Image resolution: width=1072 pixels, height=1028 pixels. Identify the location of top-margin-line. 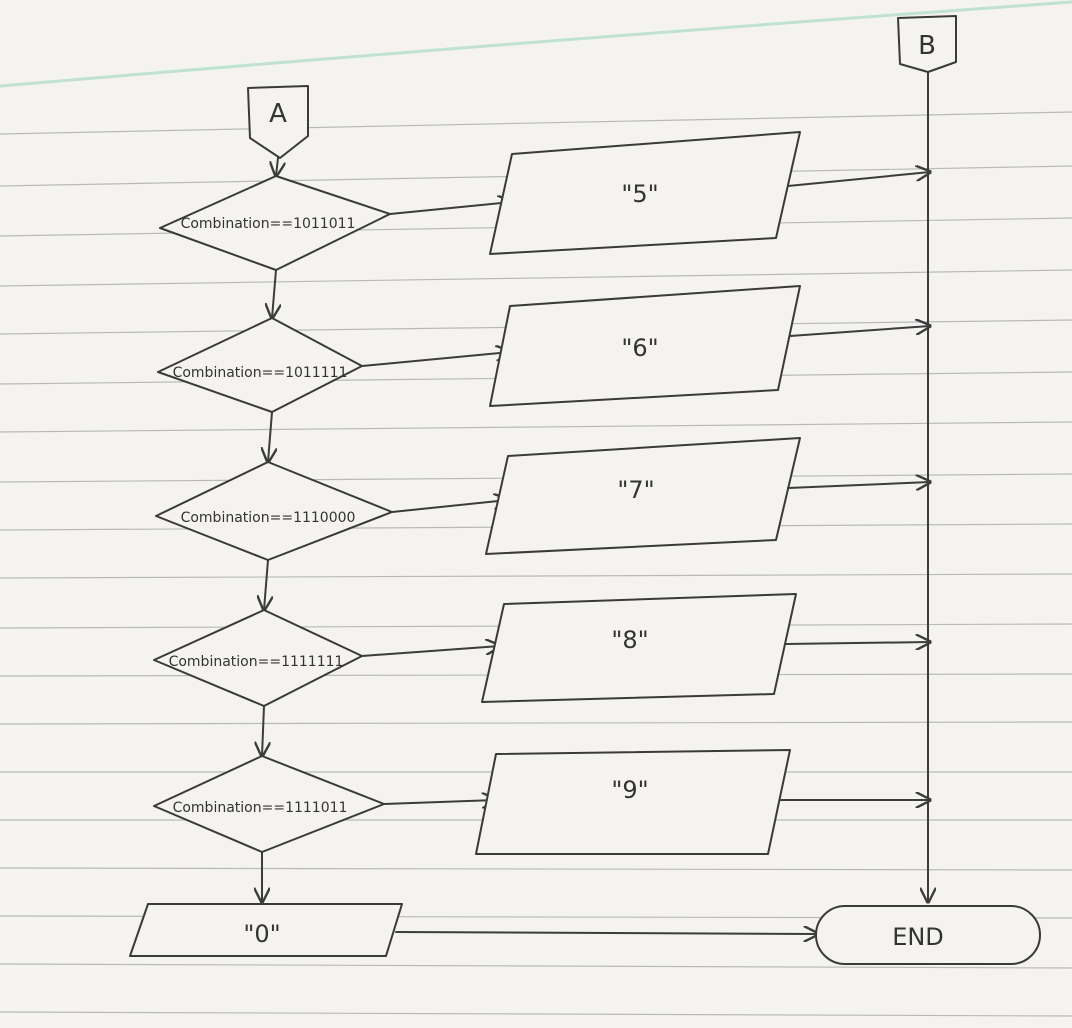
(536, 44).